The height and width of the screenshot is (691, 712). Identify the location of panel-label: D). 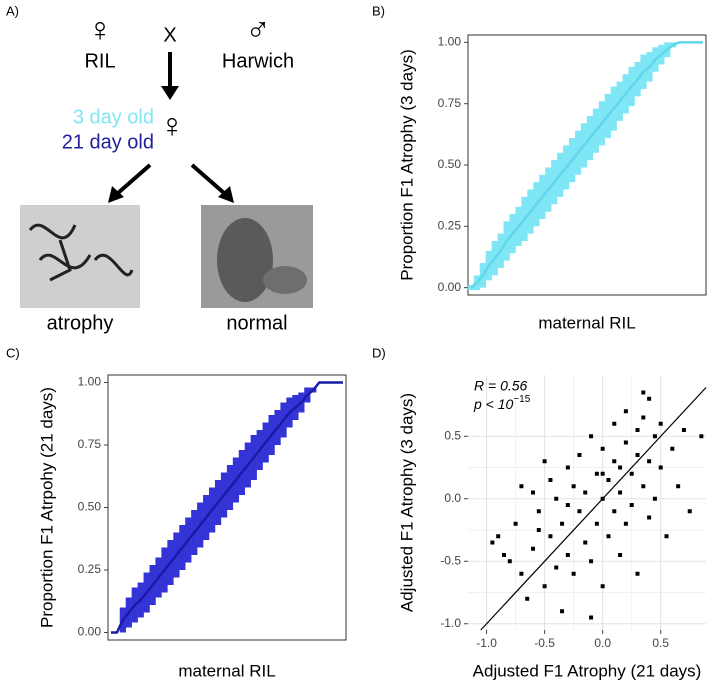
(379, 352).